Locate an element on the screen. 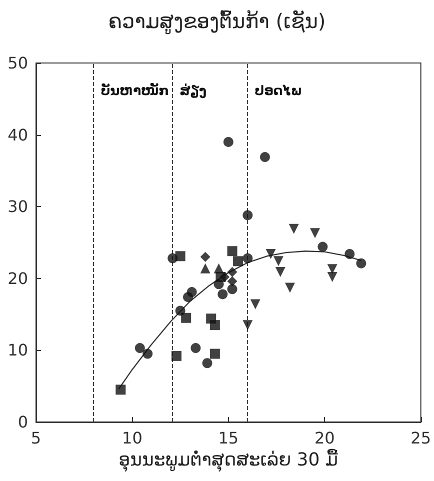  x-tick-label: 20 is located at coordinates (324, 438).